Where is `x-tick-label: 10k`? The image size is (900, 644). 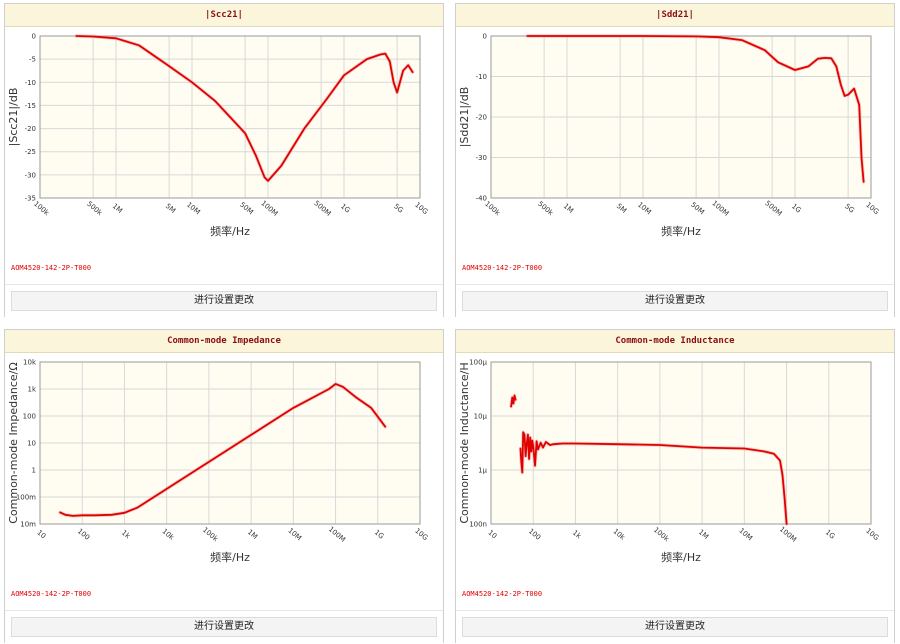 x-tick-label: 10k is located at coordinates (168, 534).